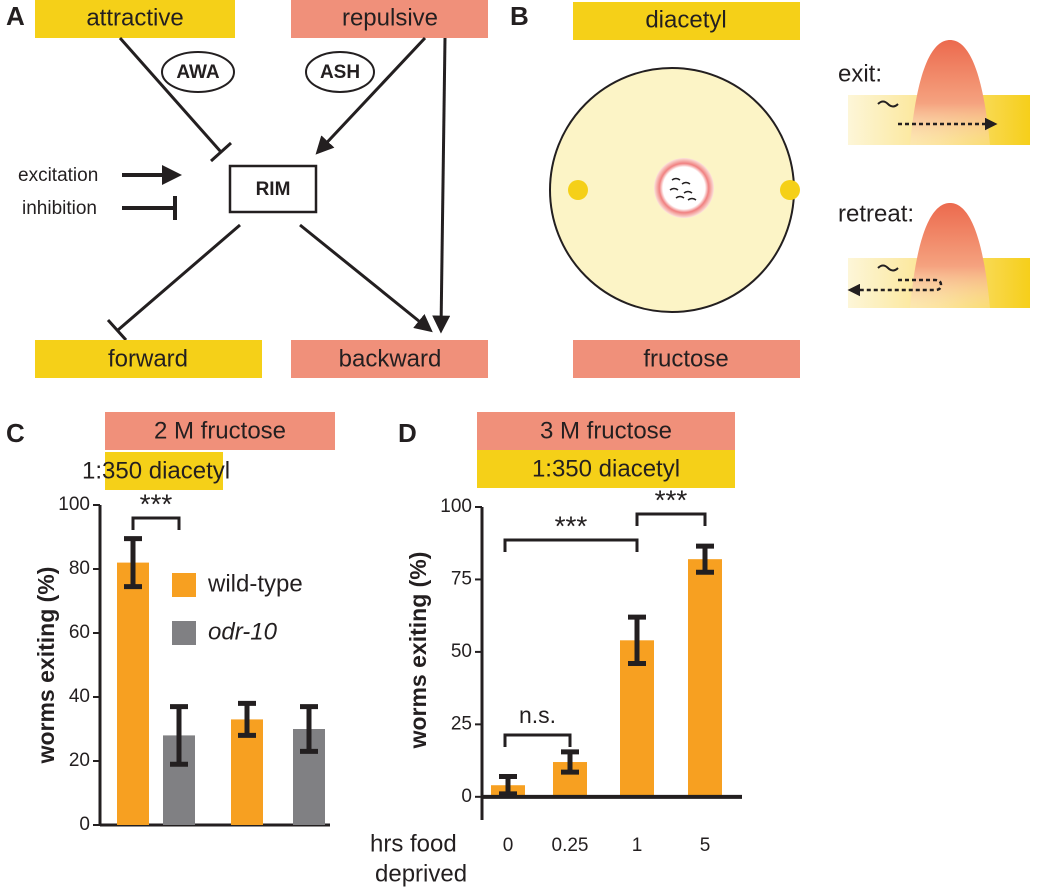 Image resolution: width=1050 pixels, height=888 pixels. I want to click on y-tick-label: 50, so click(461, 651).